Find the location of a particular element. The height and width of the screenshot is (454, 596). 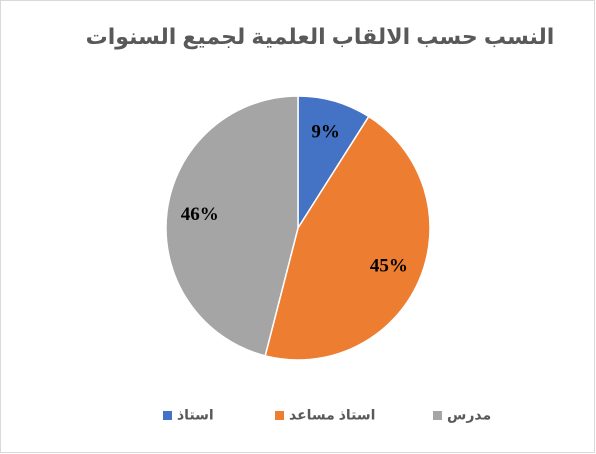

legend-label: استاذ is located at coordinates (195, 415).